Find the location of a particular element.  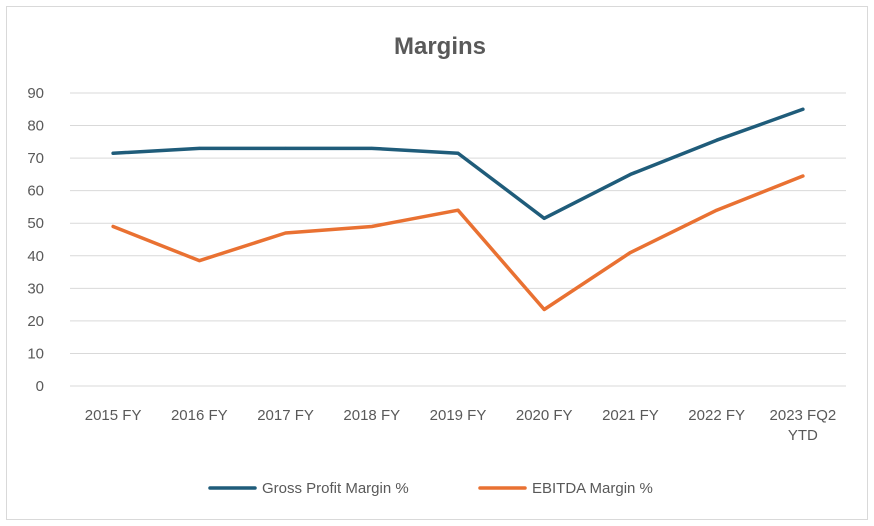

x-tick-label-line: 2016 FY is located at coordinates (199, 415).